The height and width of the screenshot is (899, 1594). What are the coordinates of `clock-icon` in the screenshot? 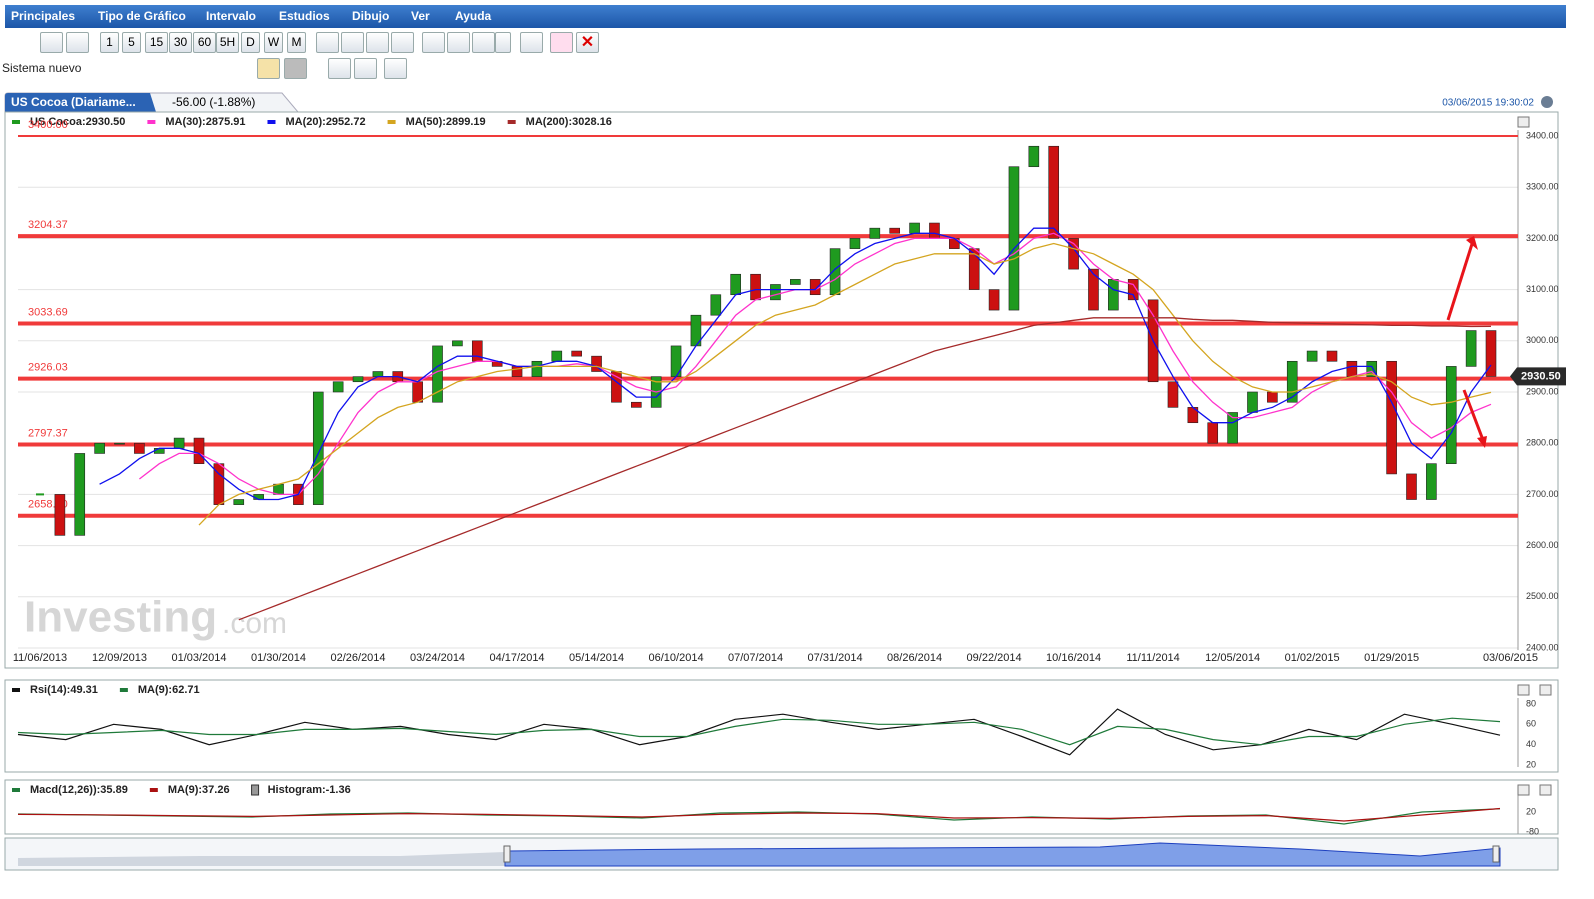 It's located at (1547, 102).